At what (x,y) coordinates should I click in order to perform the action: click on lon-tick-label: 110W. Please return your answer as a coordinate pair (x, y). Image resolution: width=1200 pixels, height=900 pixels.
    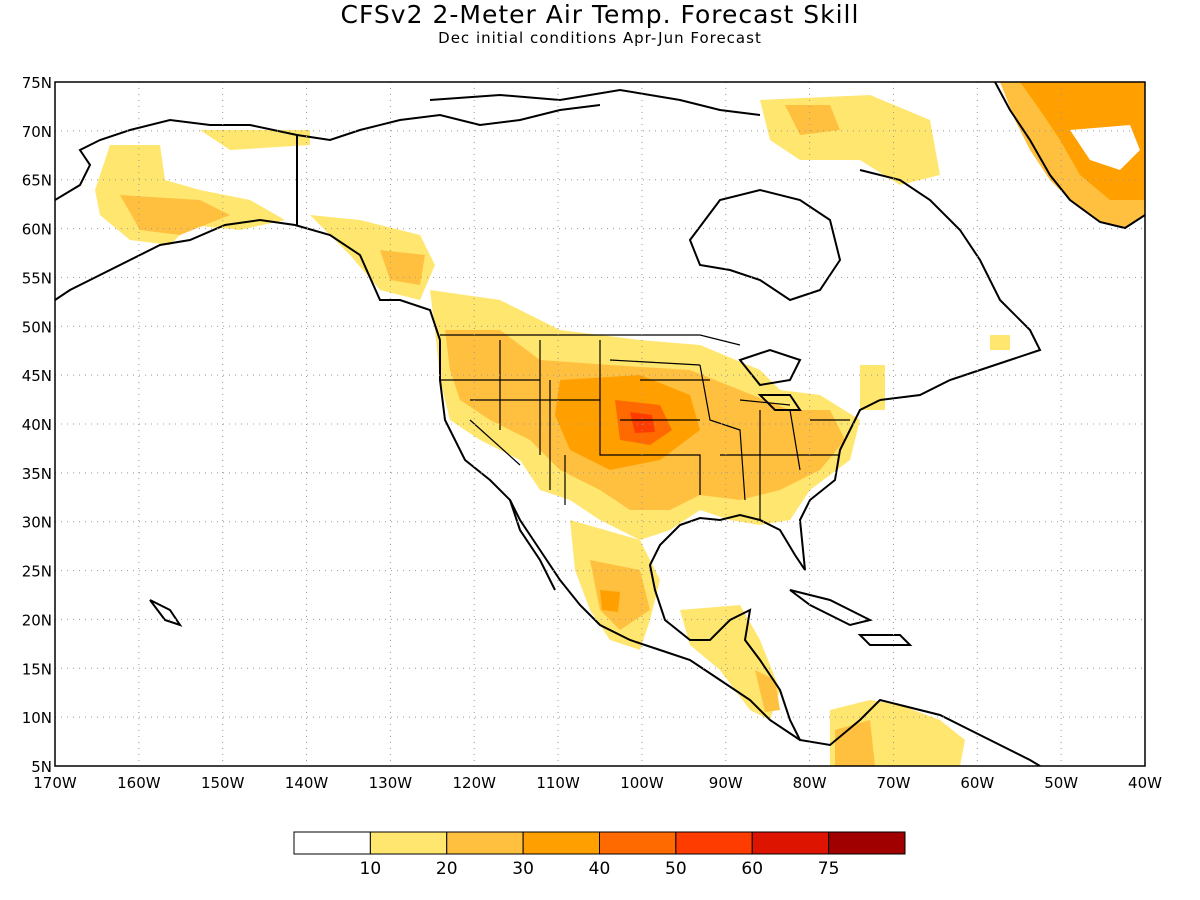
    Looking at the image, I should click on (558, 783).